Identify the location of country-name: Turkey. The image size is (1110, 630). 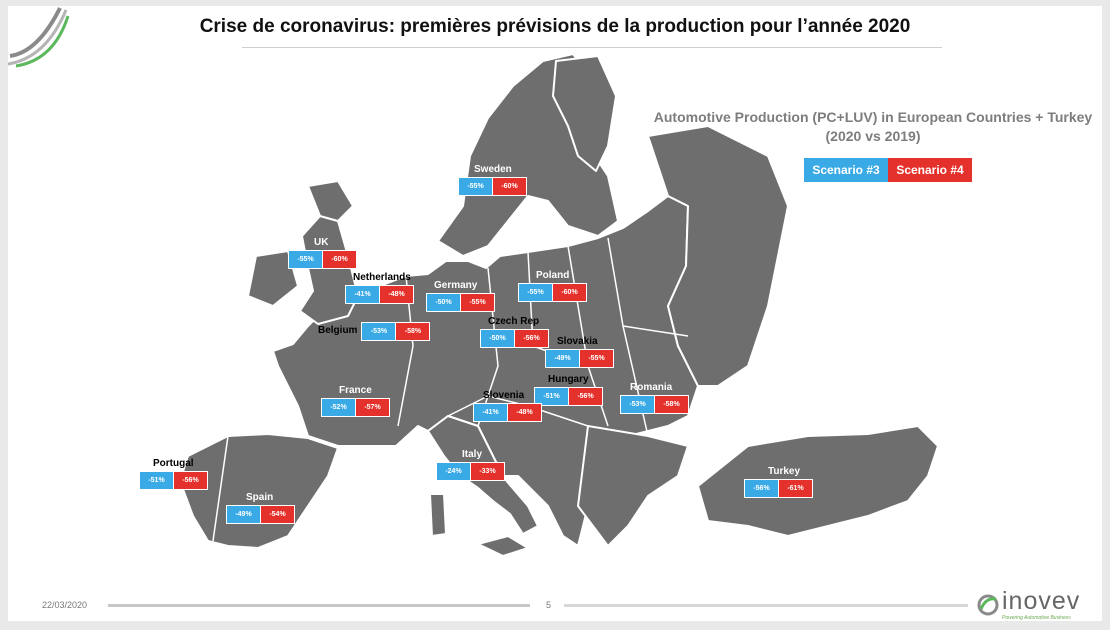
(784, 471).